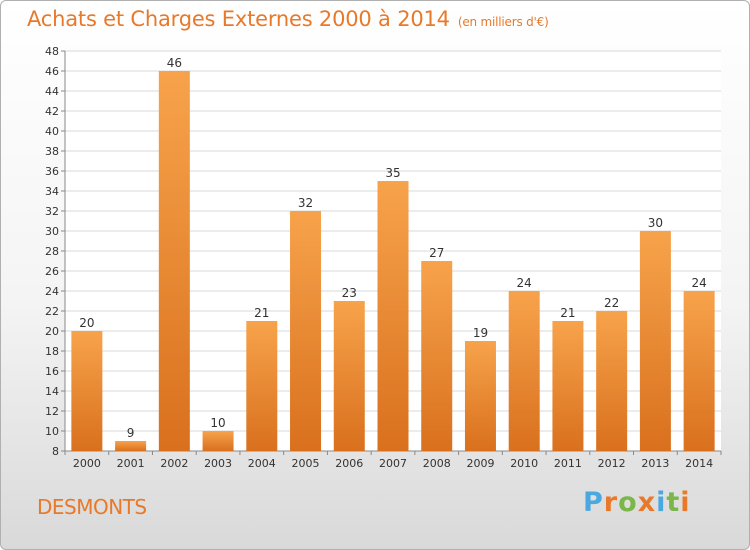 This screenshot has height=550, width=750. I want to click on y-tick-label: 22, so click(52, 311).